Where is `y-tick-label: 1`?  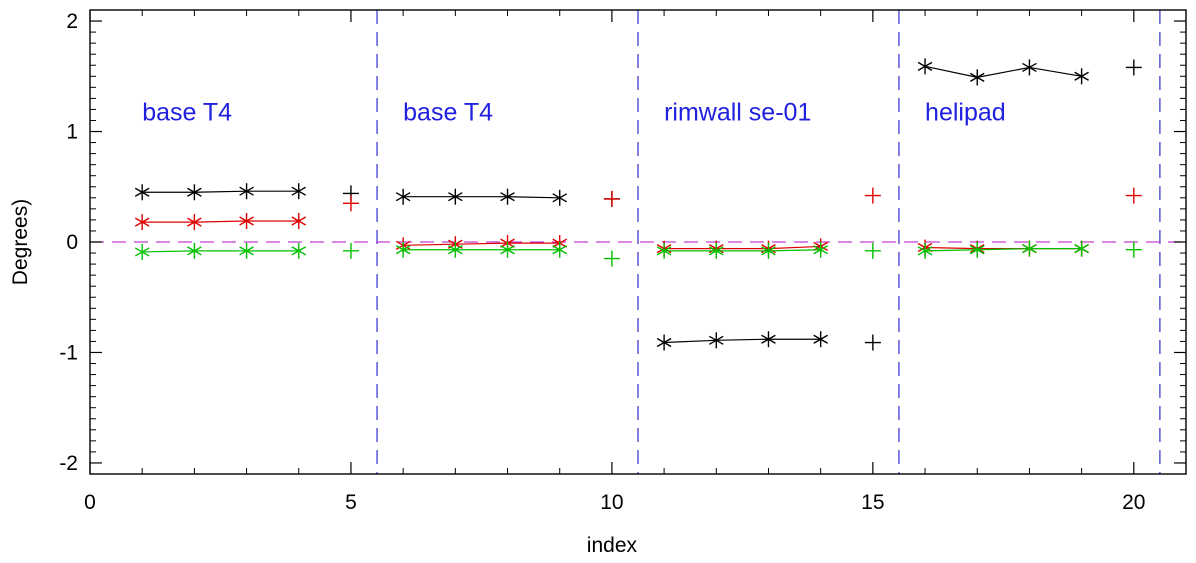
y-tick-label: 1 is located at coordinates (72, 132).